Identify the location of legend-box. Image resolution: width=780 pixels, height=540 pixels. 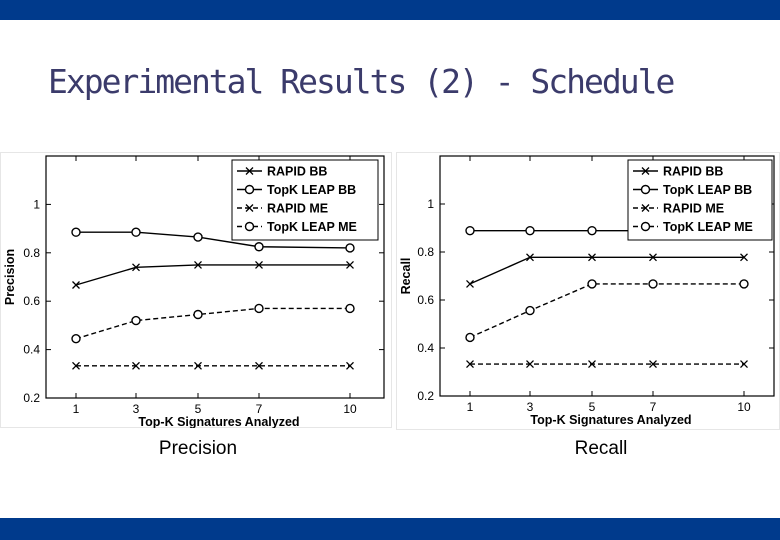
(305, 200).